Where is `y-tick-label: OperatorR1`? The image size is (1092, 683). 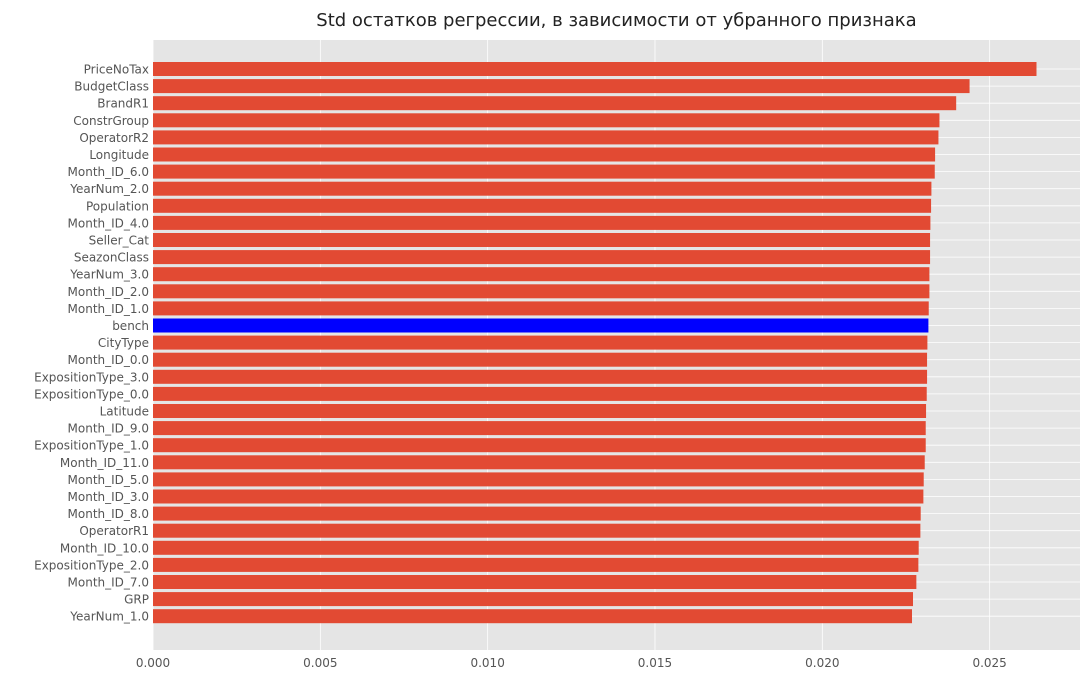 y-tick-label: OperatorR1 is located at coordinates (114, 531).